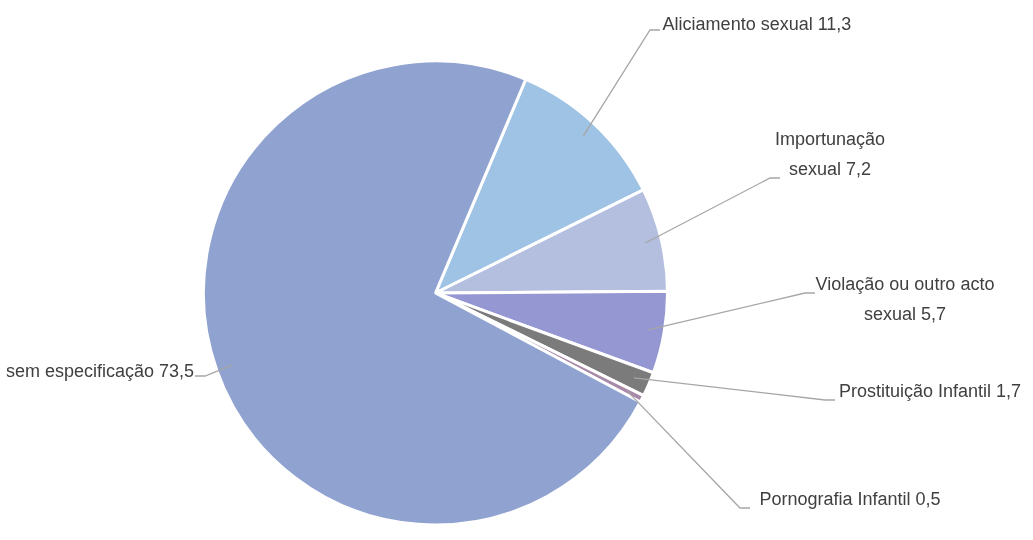 The image size is (1033, 540). Describe the element at coordinates (830, 153) in the screenshot. I see `slice-label: Importunação sexual 7,2` at that location.